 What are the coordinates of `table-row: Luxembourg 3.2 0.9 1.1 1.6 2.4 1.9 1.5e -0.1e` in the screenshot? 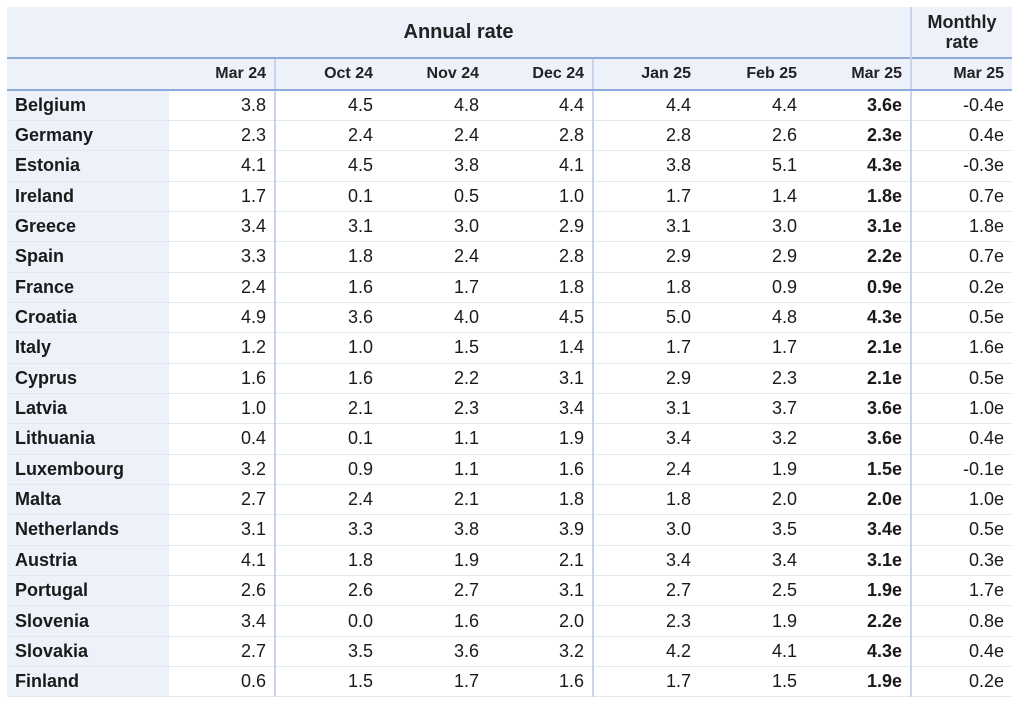 It's located at (510, 469).